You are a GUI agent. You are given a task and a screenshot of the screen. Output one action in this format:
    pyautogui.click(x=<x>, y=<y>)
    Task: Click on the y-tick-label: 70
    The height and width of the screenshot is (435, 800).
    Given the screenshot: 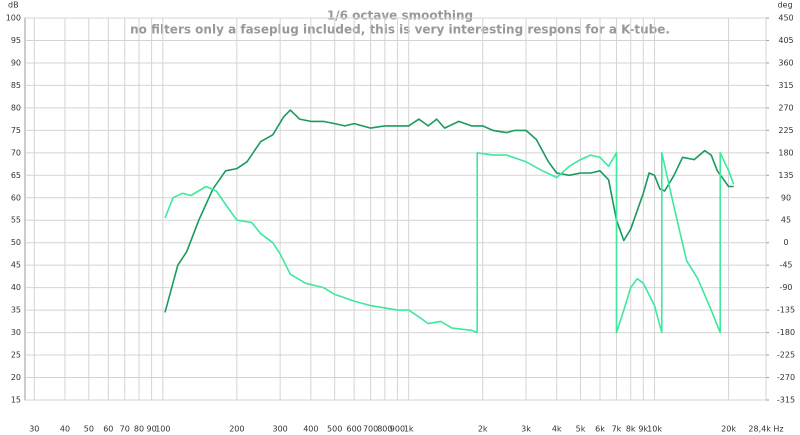 What is the action you would take?
    pyautogui.click(x=16, y=152)
    